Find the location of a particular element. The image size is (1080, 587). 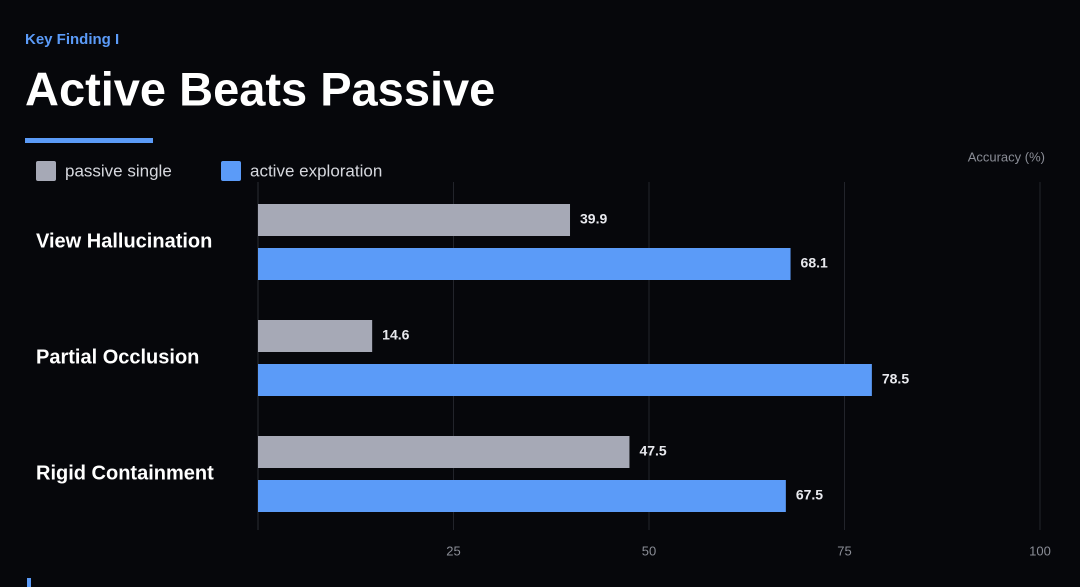

legend-label: passive single is located at coordinates (118, 170).